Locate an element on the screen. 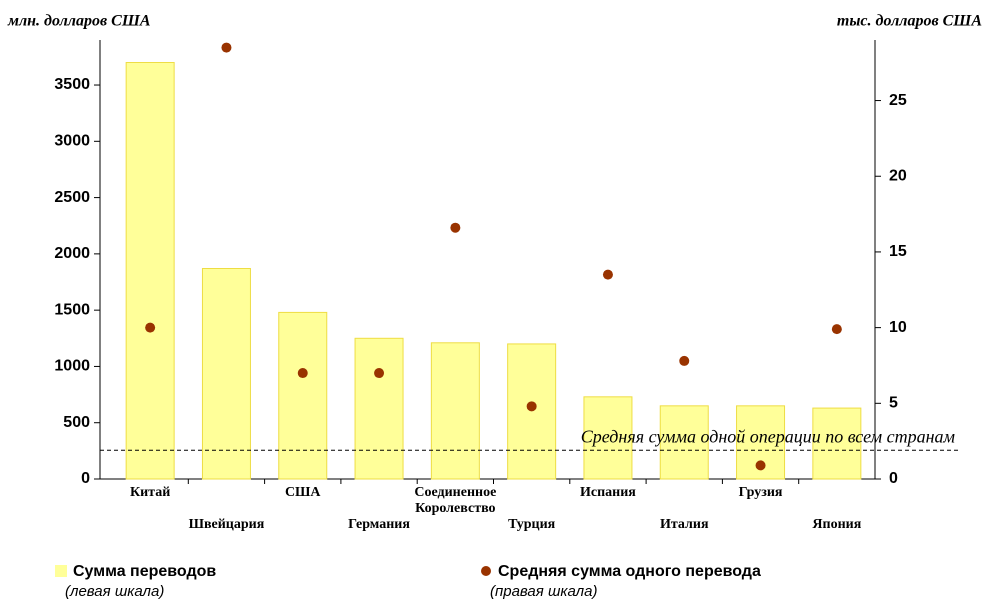  y-tick-label: 500 is located at coordinates (76, 422).